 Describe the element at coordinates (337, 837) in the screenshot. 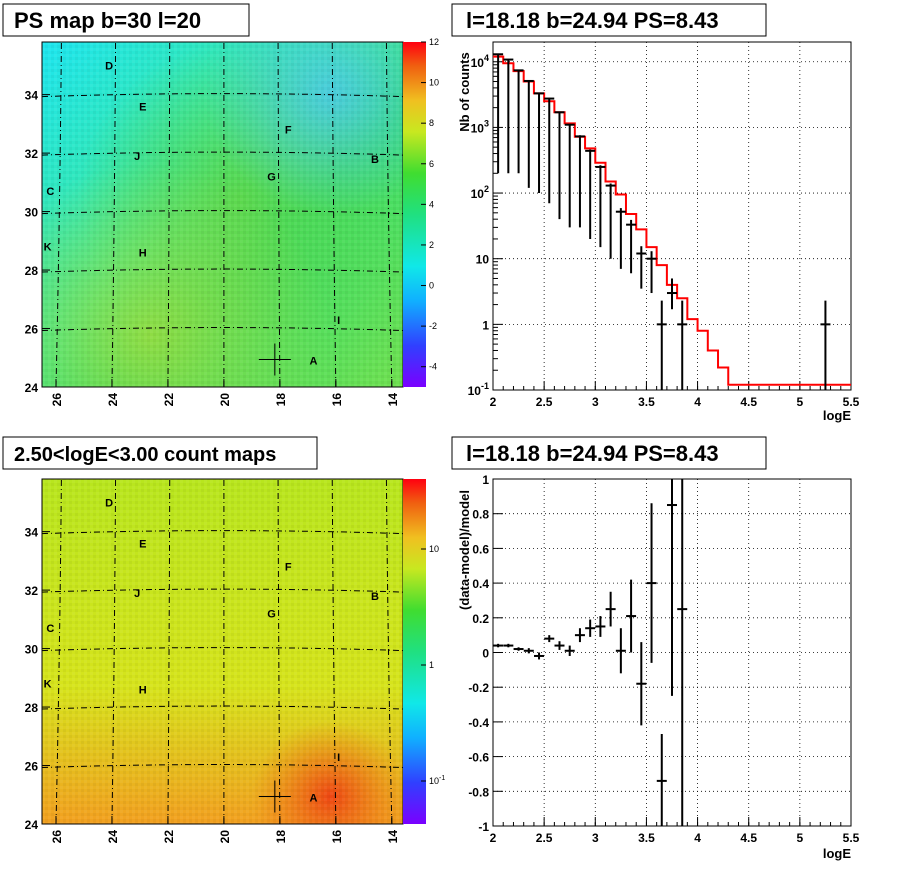

I see `x-tick-label-5: 16` at that location.